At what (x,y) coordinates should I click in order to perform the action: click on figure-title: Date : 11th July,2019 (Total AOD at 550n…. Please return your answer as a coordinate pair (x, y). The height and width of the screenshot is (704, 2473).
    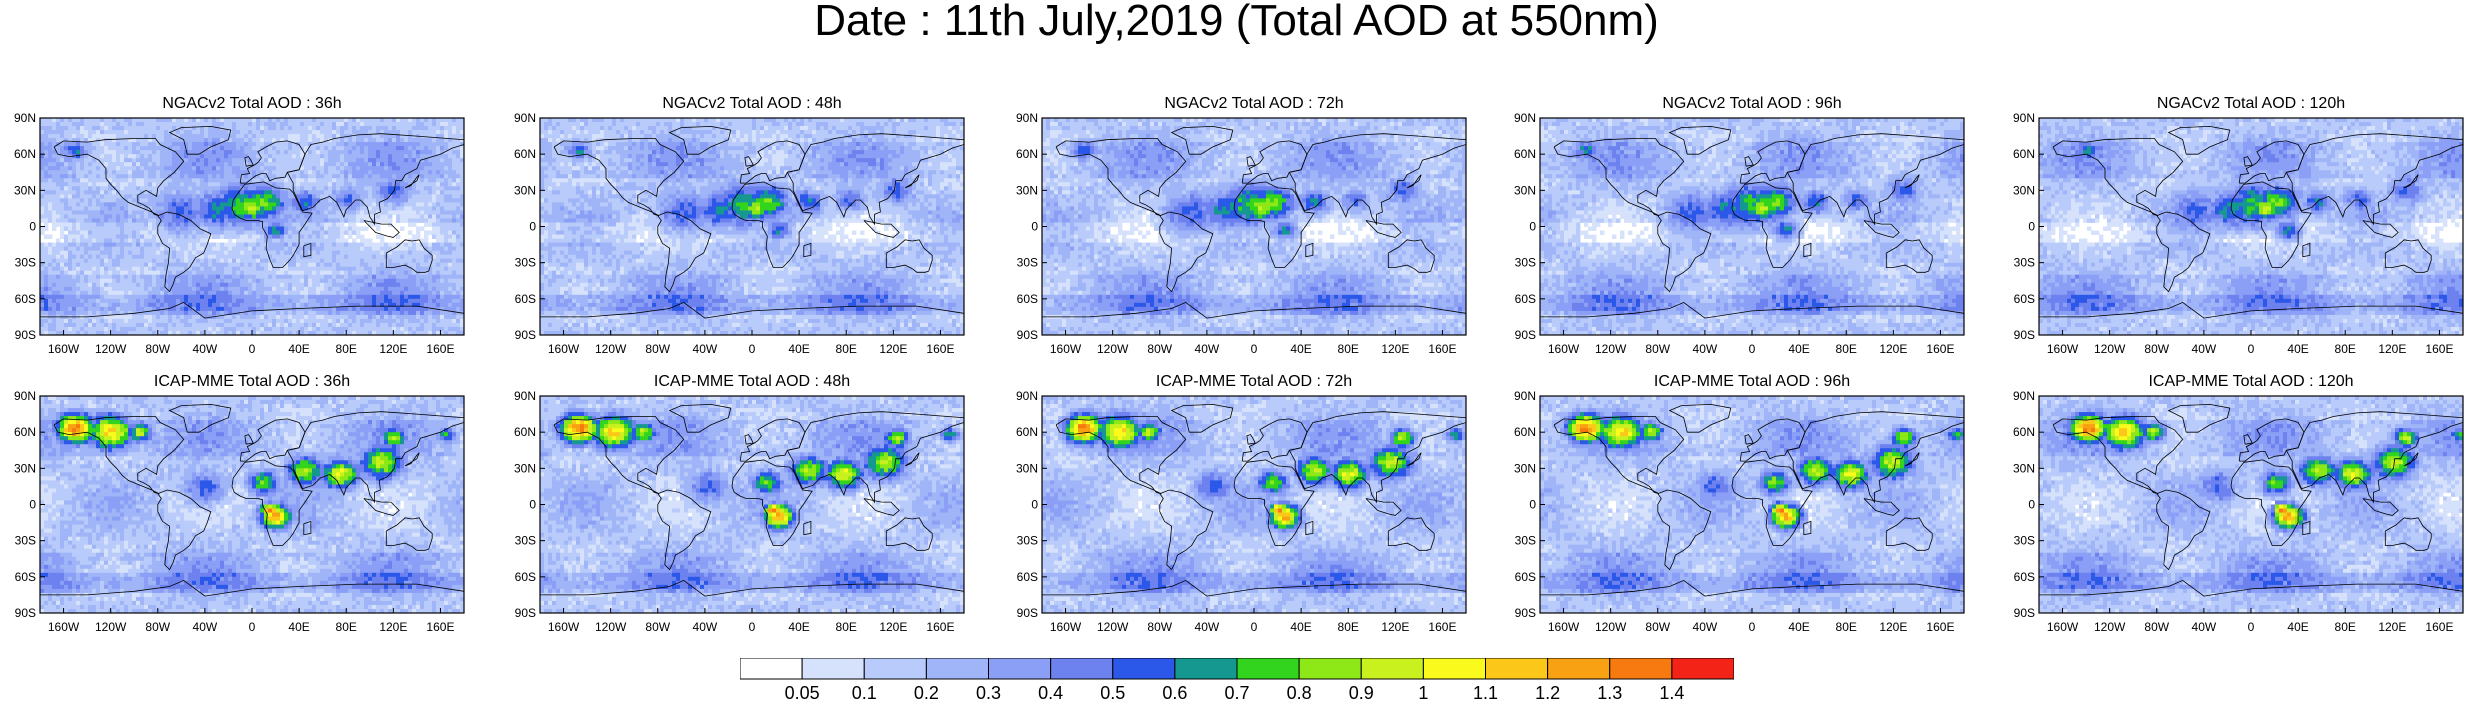
    Looking at the image, I should click on (1236, 23).